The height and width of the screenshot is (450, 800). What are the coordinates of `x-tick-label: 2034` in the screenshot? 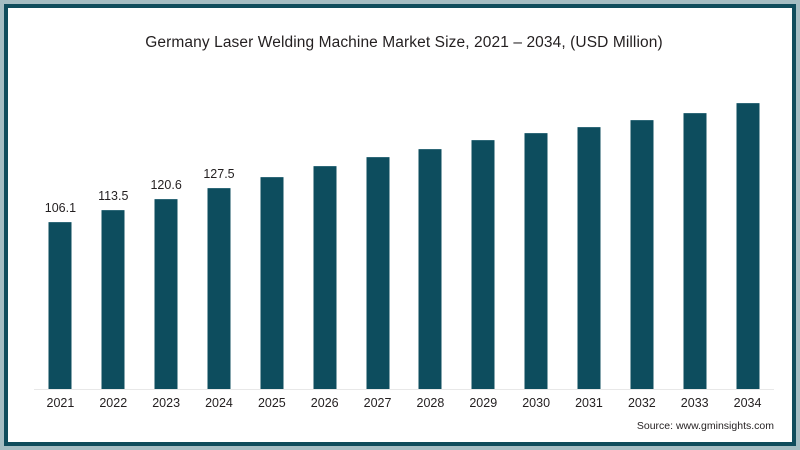 It's located at (747, 403).